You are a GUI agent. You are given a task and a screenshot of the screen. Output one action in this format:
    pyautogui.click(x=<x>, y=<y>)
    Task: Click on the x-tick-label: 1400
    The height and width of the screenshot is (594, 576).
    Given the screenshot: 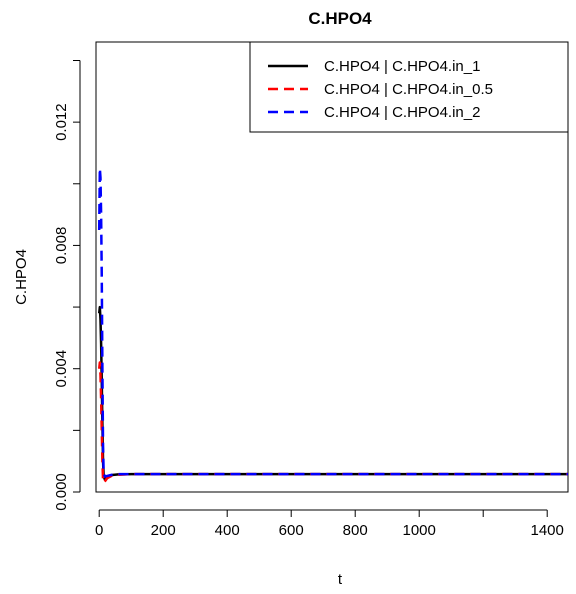 What is the action you would take?
    pyautogui.click(x=547, y=530)
    